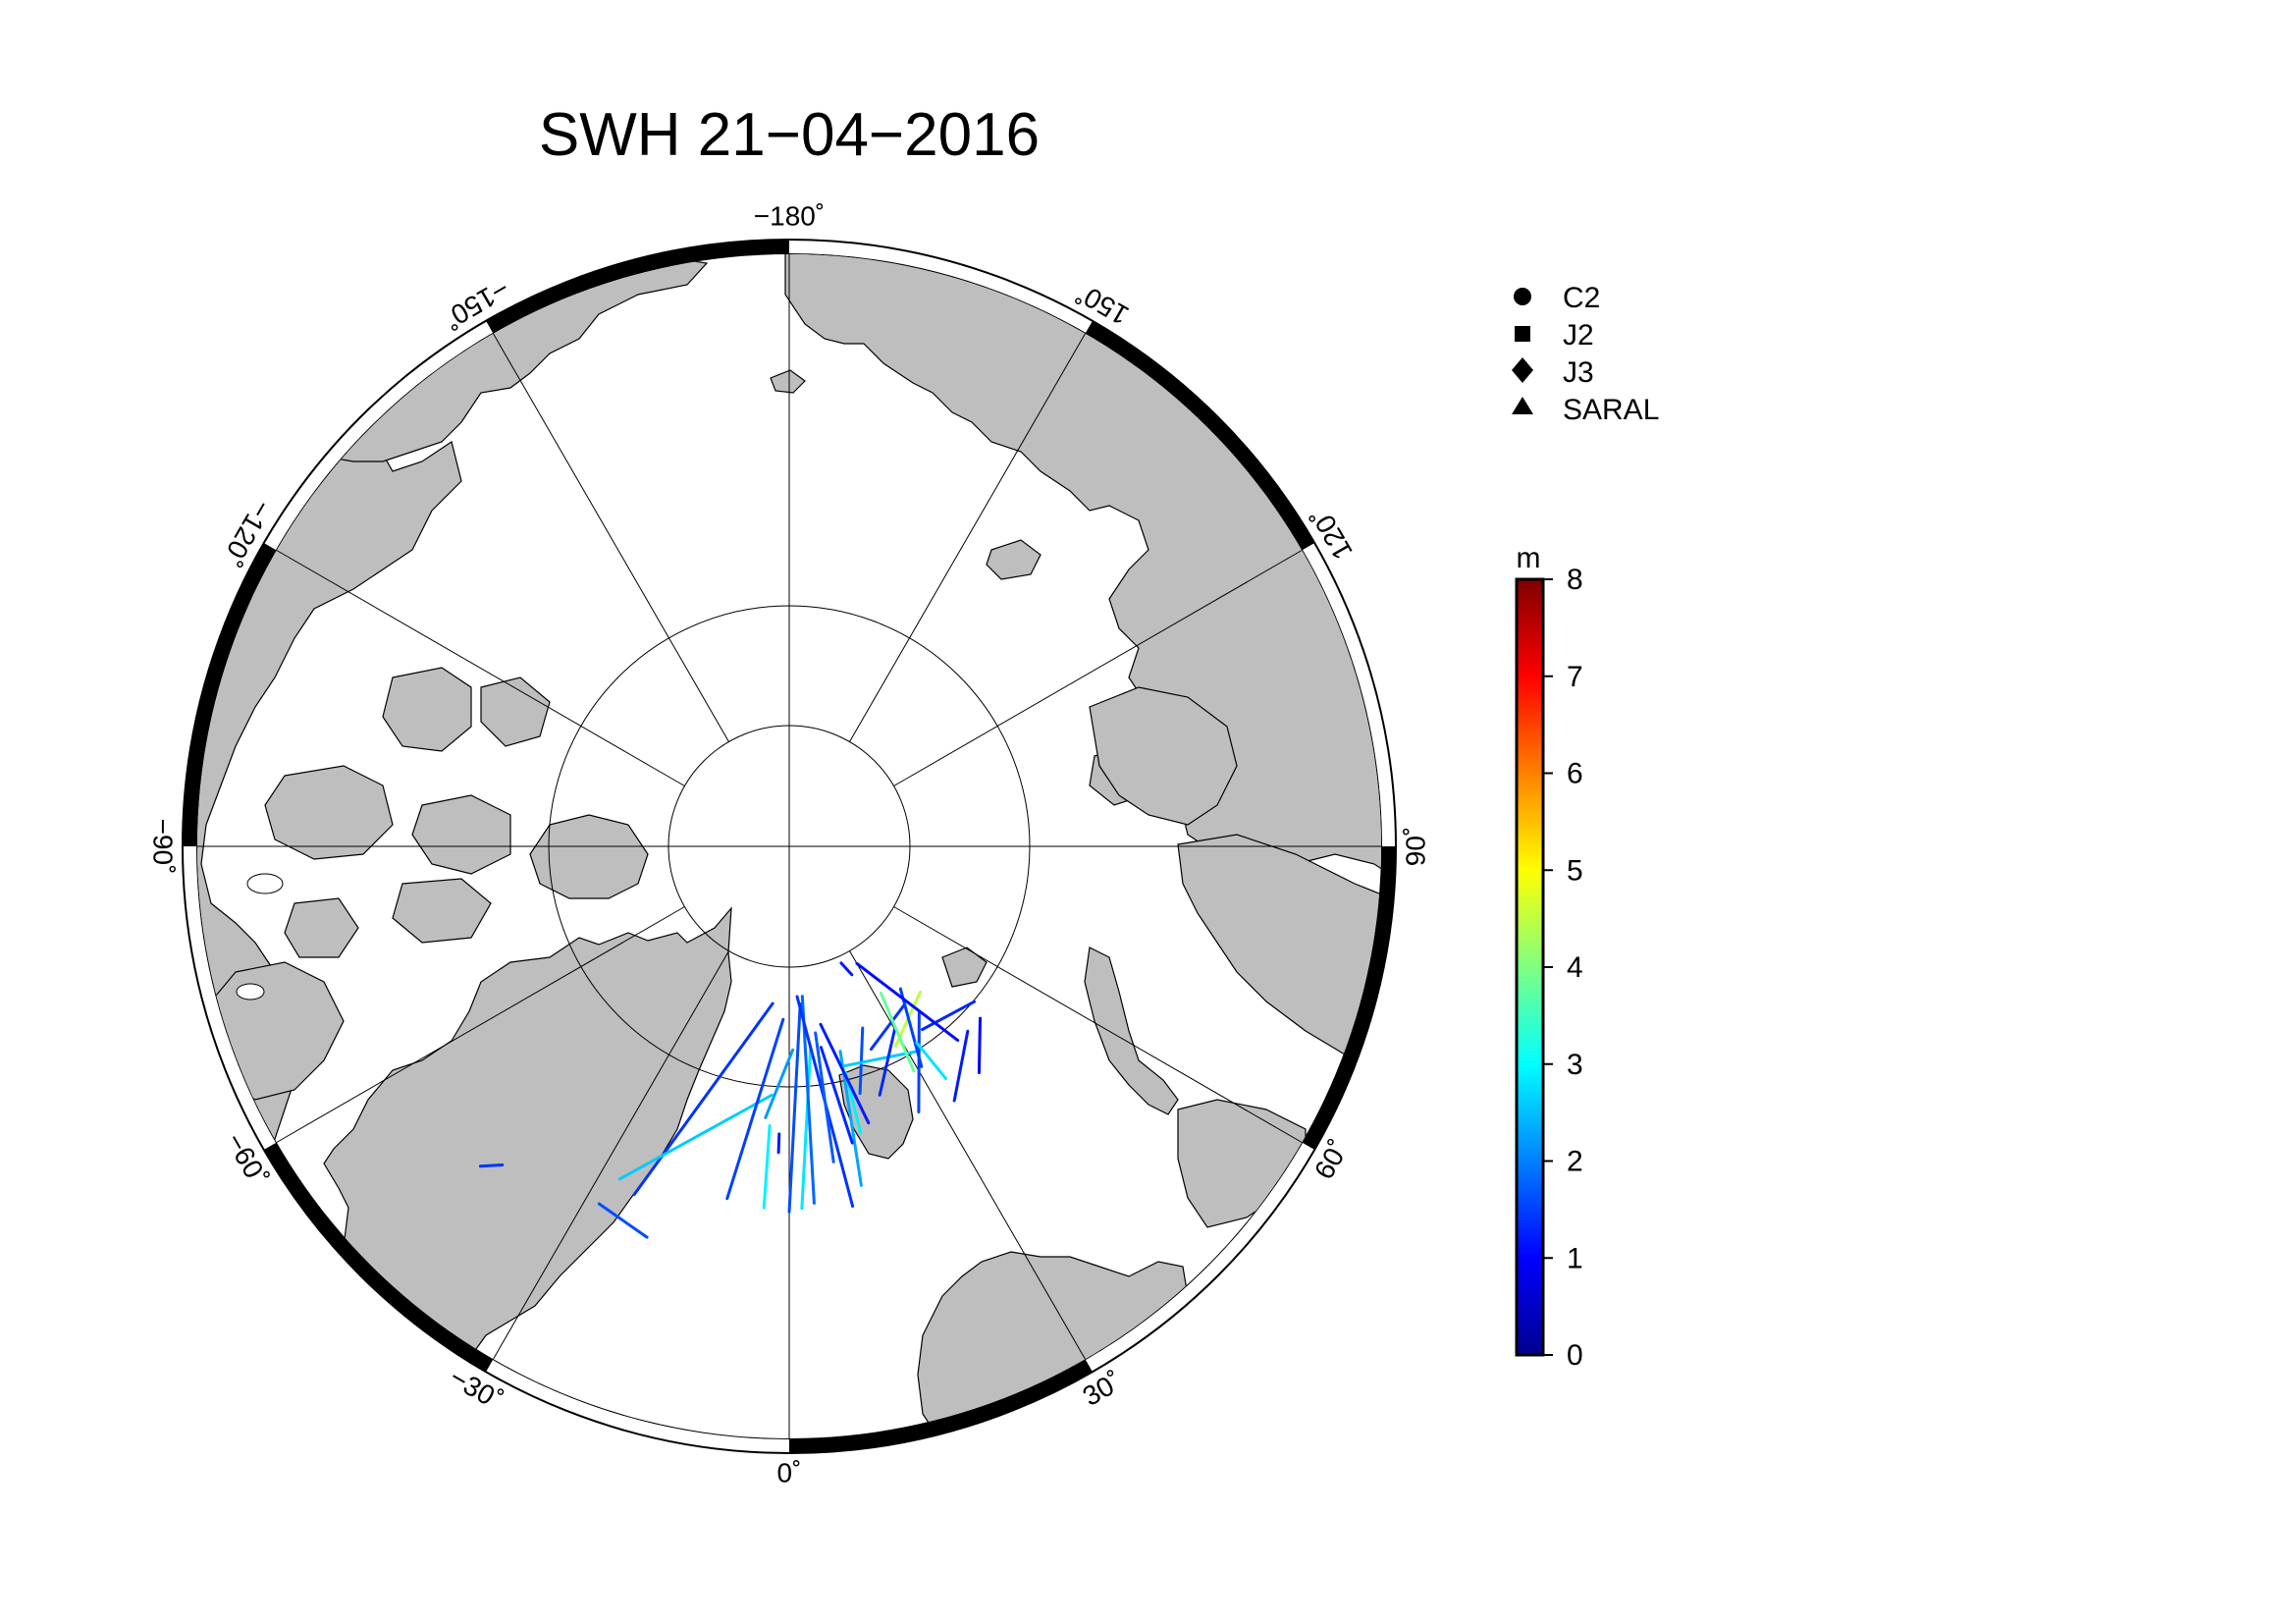 The height and width of the screenshot is (1623, 2296). I want to click on colorbar-ticks: 0 1 2 3 4 5 6 7 8, so click(1563, 968).